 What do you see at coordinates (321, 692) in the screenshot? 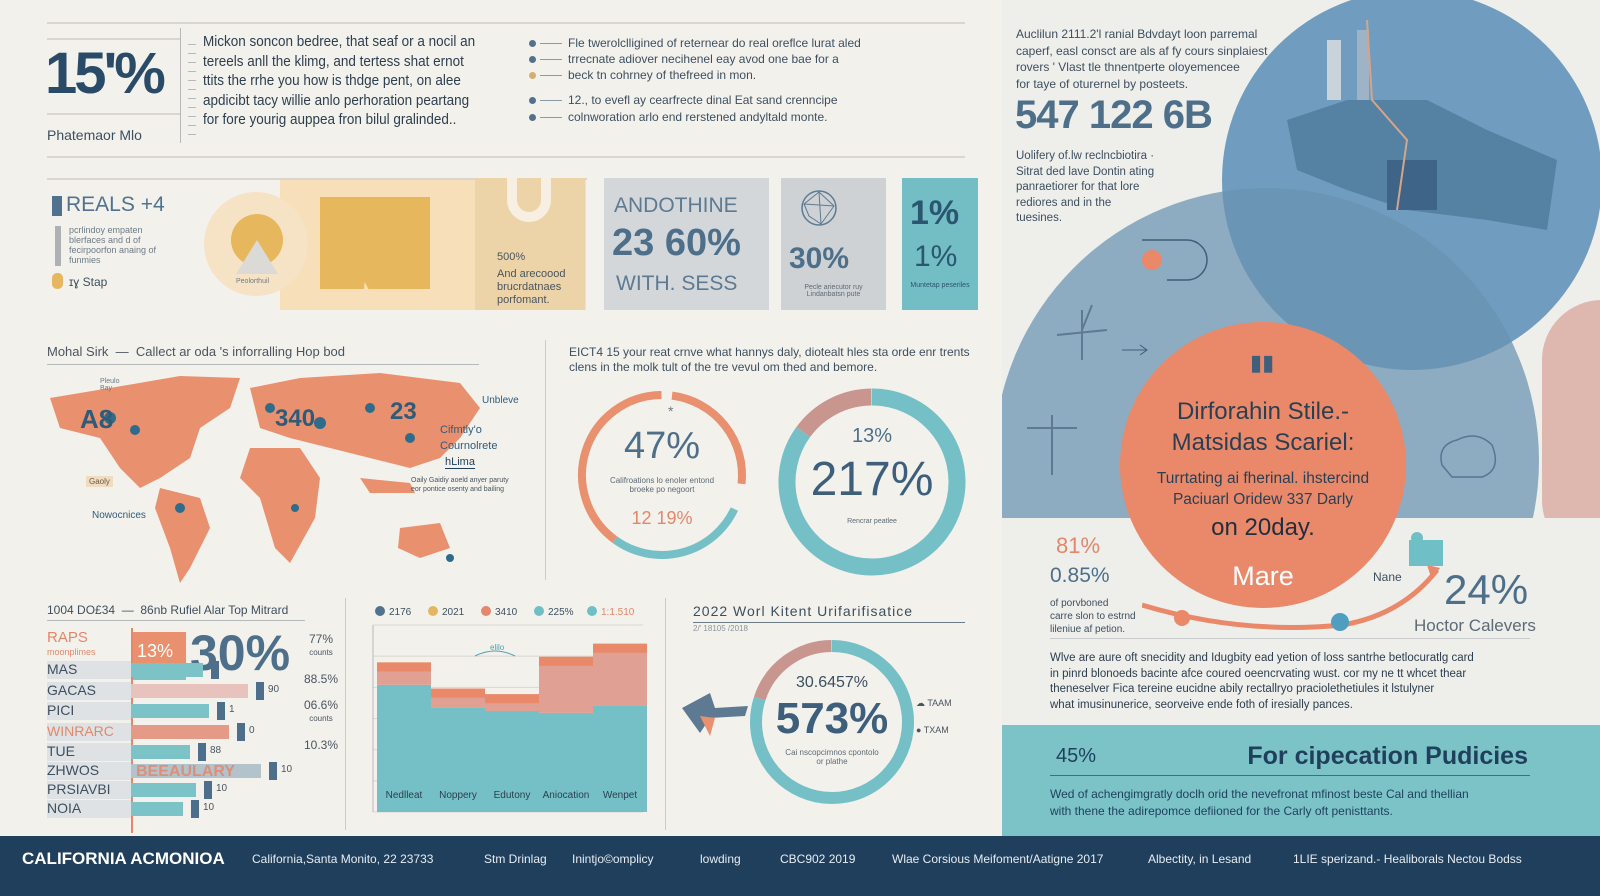
I see `hbar-side-values: 77% counts 88.5% 06.6% counts 10.3%` at bounding box center [321, 692].